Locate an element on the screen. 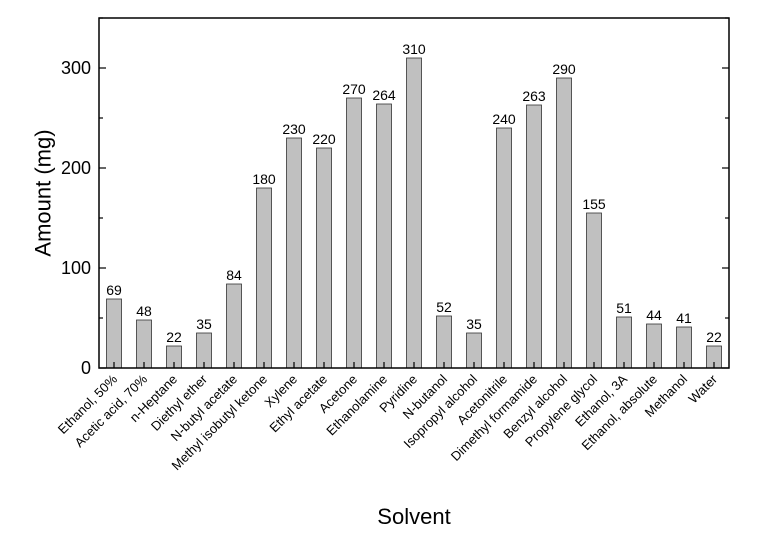 The image size is (775, 540). data-label: 52 is located at coordinates (444, 307).